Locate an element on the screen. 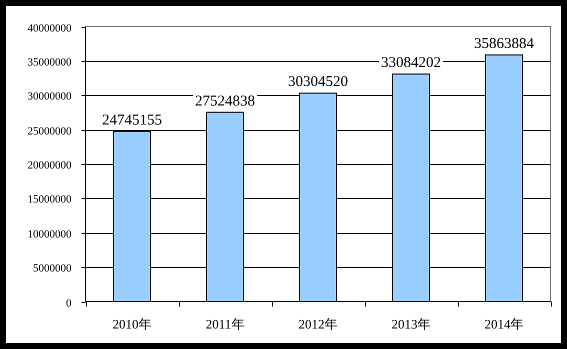 This screenshot has height=349, width=567. x-tick-label: 2012年 is located at coordinates (318, 324).